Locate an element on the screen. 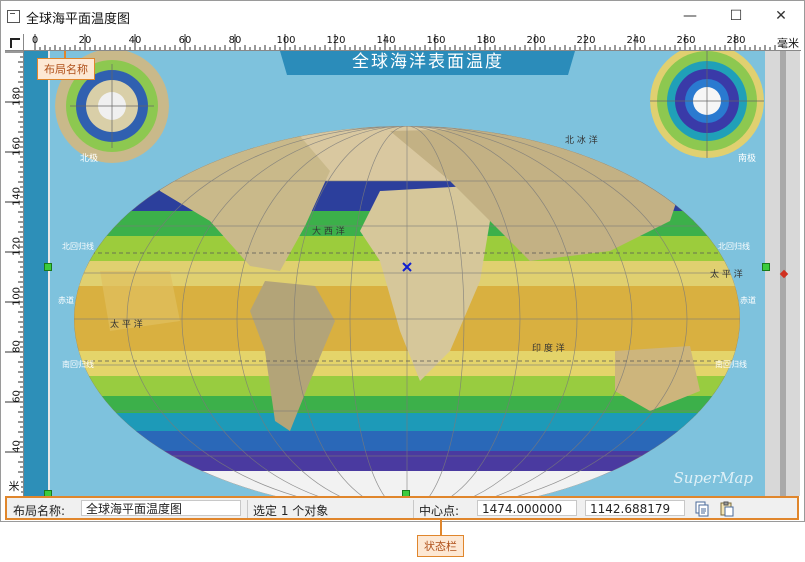 The image size is (805, 562). ruler-v-label: 140 is located at coordinates (17, 196).